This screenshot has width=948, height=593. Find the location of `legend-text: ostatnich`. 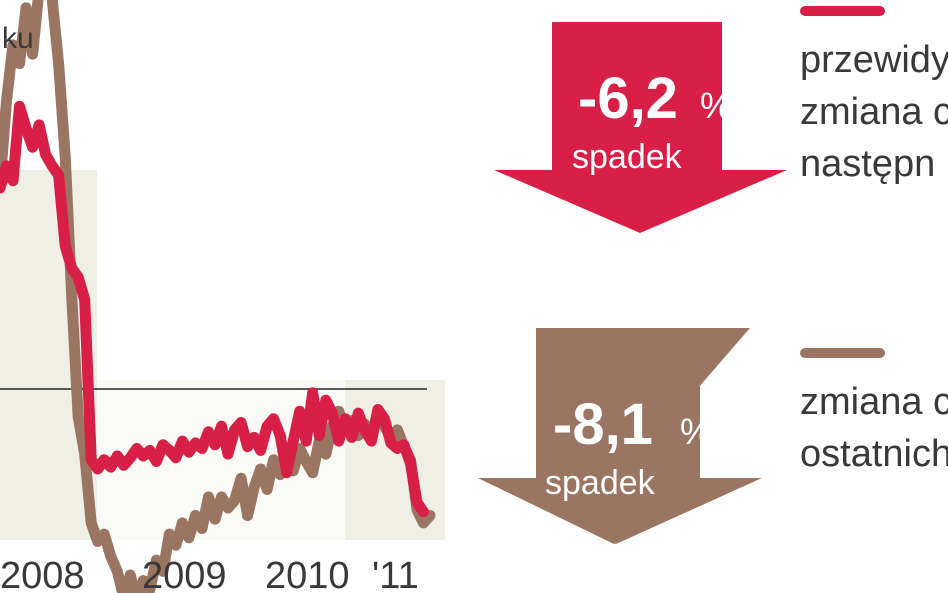

legend-text: ostatnich is located at coordinates (874, 454).